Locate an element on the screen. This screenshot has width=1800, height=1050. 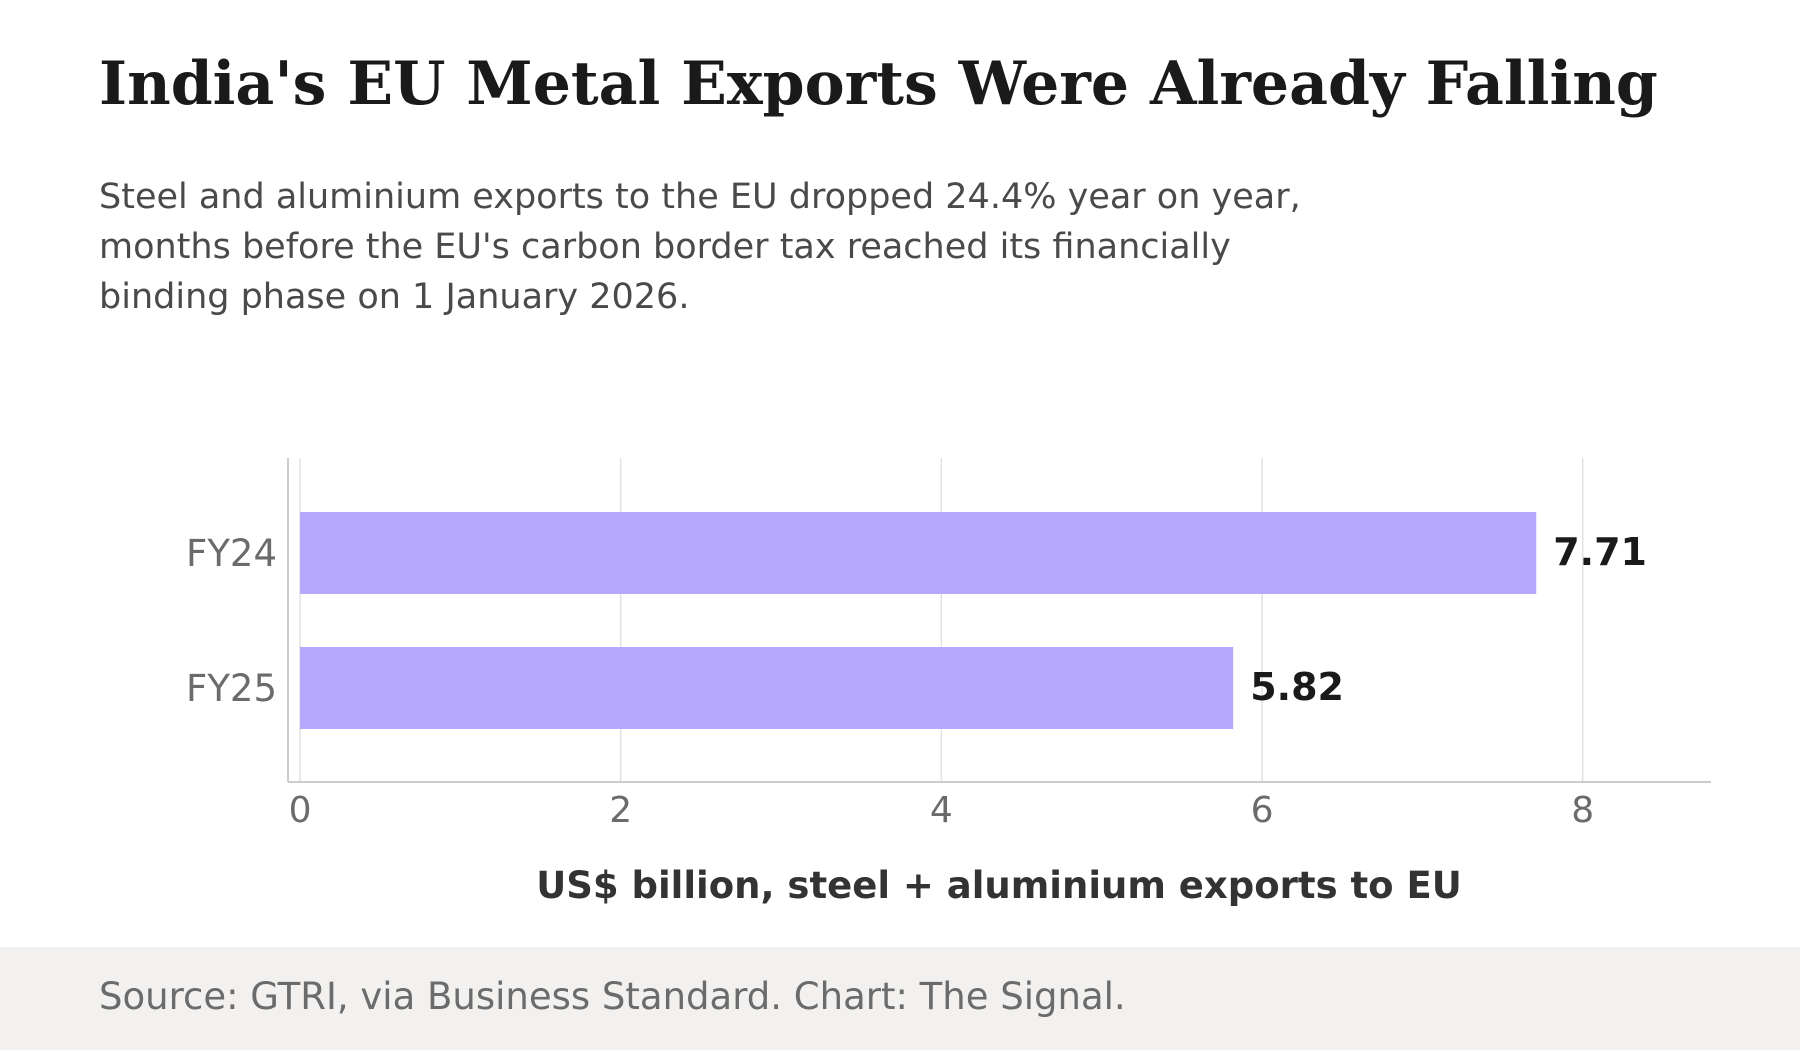
value-label: 7.71 is located at coordinates (1600, 552).